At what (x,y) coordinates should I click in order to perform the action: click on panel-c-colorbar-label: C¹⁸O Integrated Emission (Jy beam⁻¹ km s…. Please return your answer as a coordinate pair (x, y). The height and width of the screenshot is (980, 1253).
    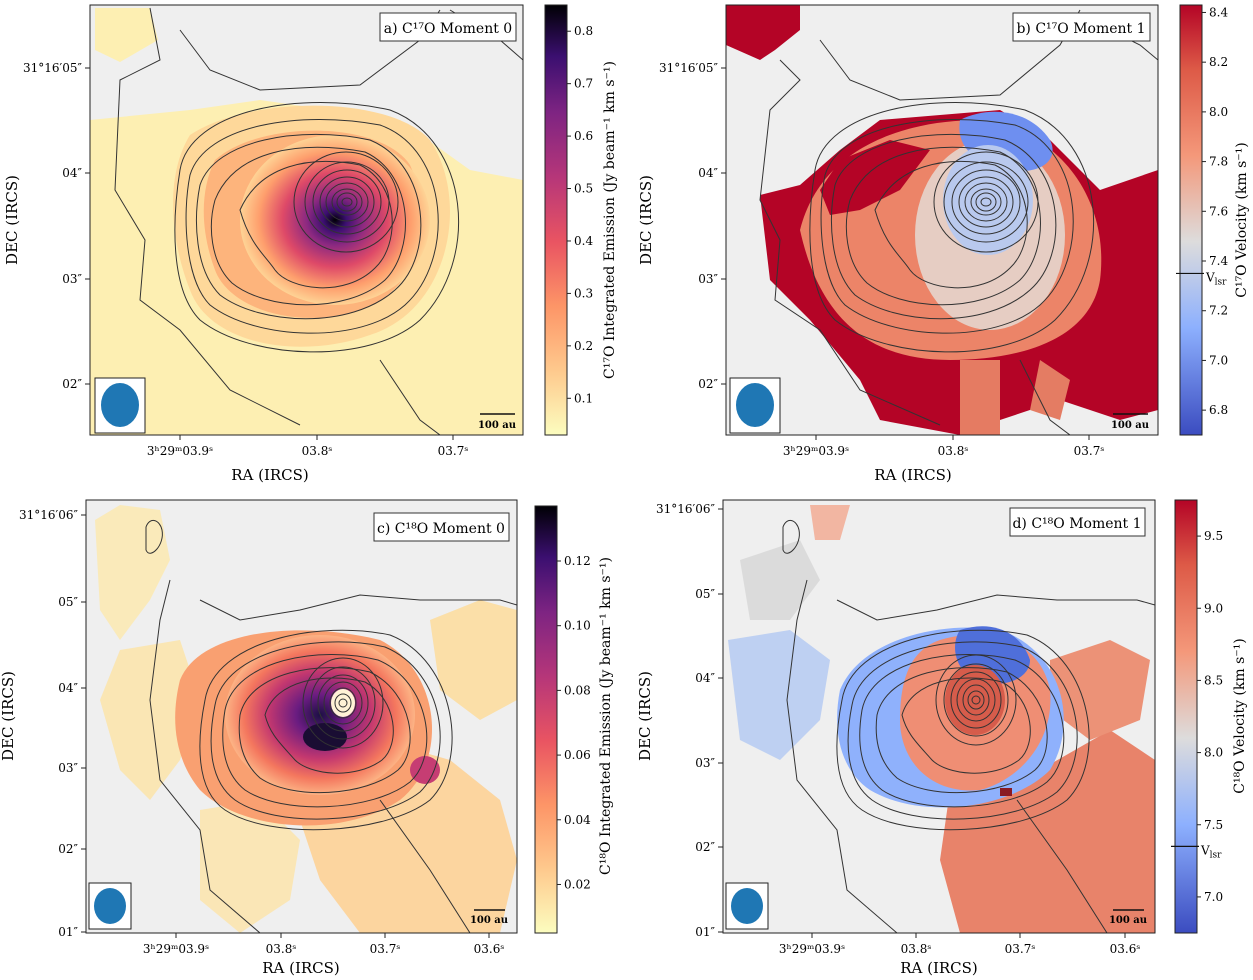
    Looking at the image, I should click on (606, 716).